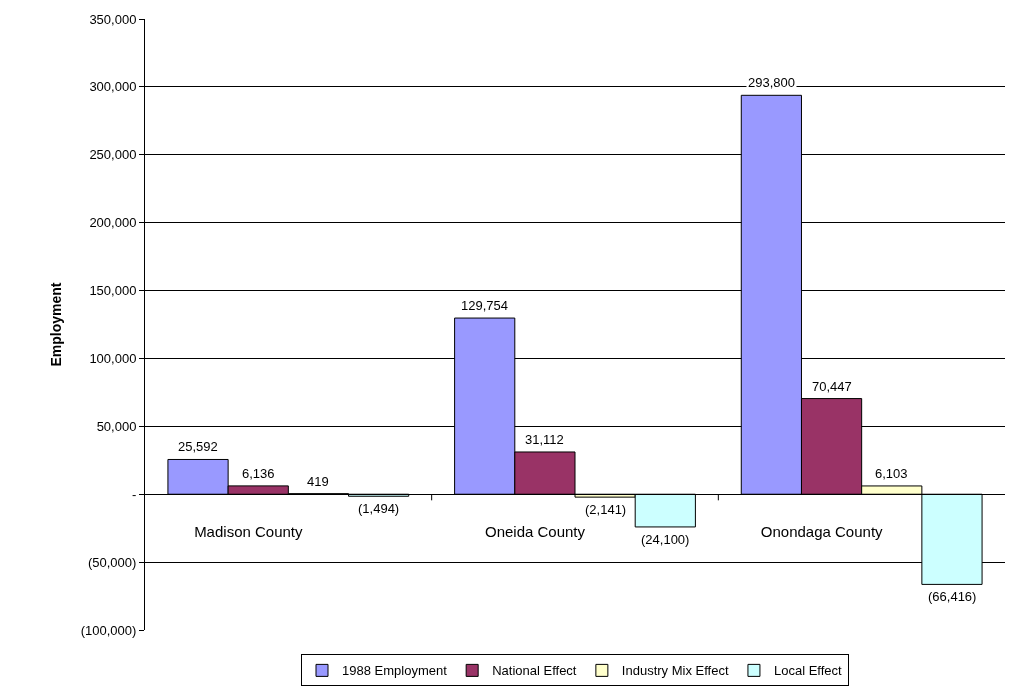 The width and height of the screenshot is (1022, 698). Describe the element at coordinates (891, 473) in the screenshot. I see `data-label: 6,103` at that location.